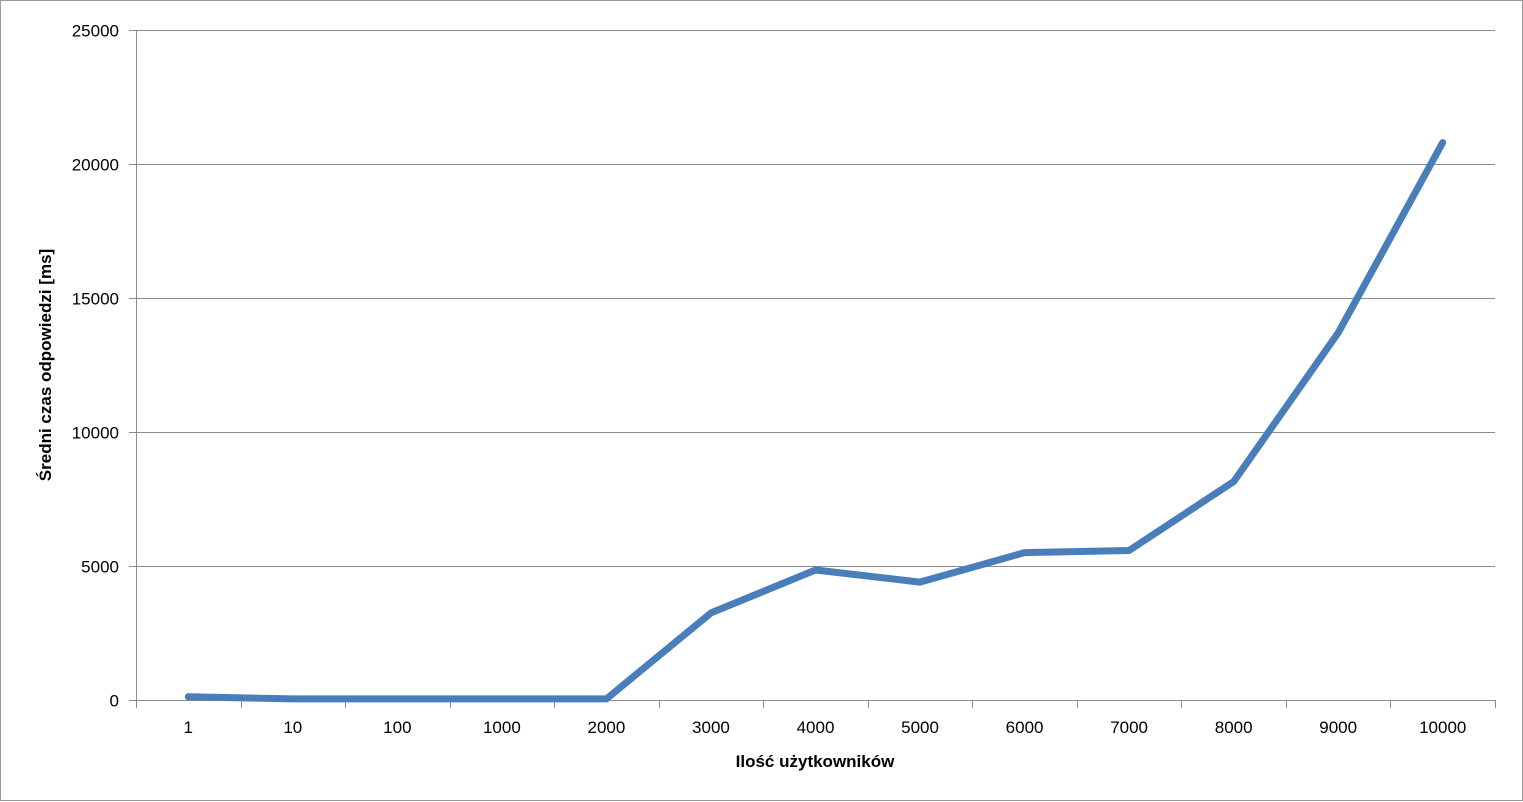 The width and height of the screenshot is (1523, 802). I want to click on x-tick-label: 10000, so click(1442, 727).